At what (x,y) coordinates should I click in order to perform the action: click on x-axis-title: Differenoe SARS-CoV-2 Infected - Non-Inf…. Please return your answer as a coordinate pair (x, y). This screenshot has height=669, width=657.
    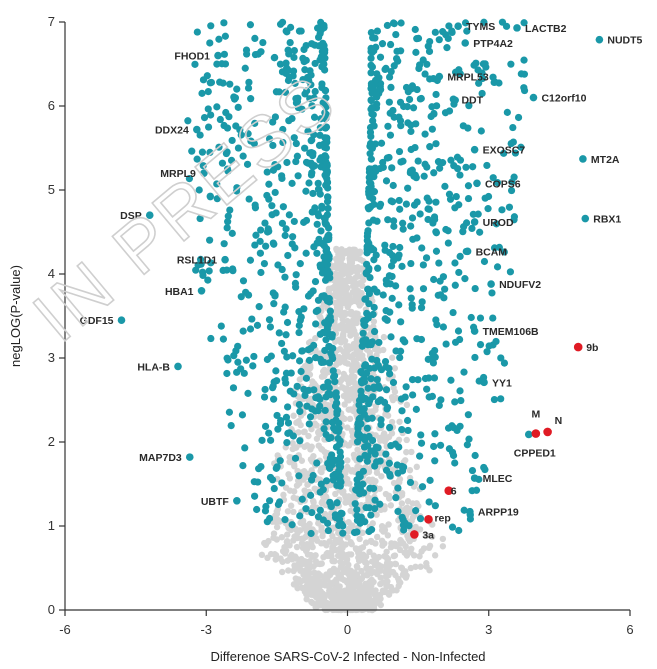
    Looking at the image, I should click on (347, 656).